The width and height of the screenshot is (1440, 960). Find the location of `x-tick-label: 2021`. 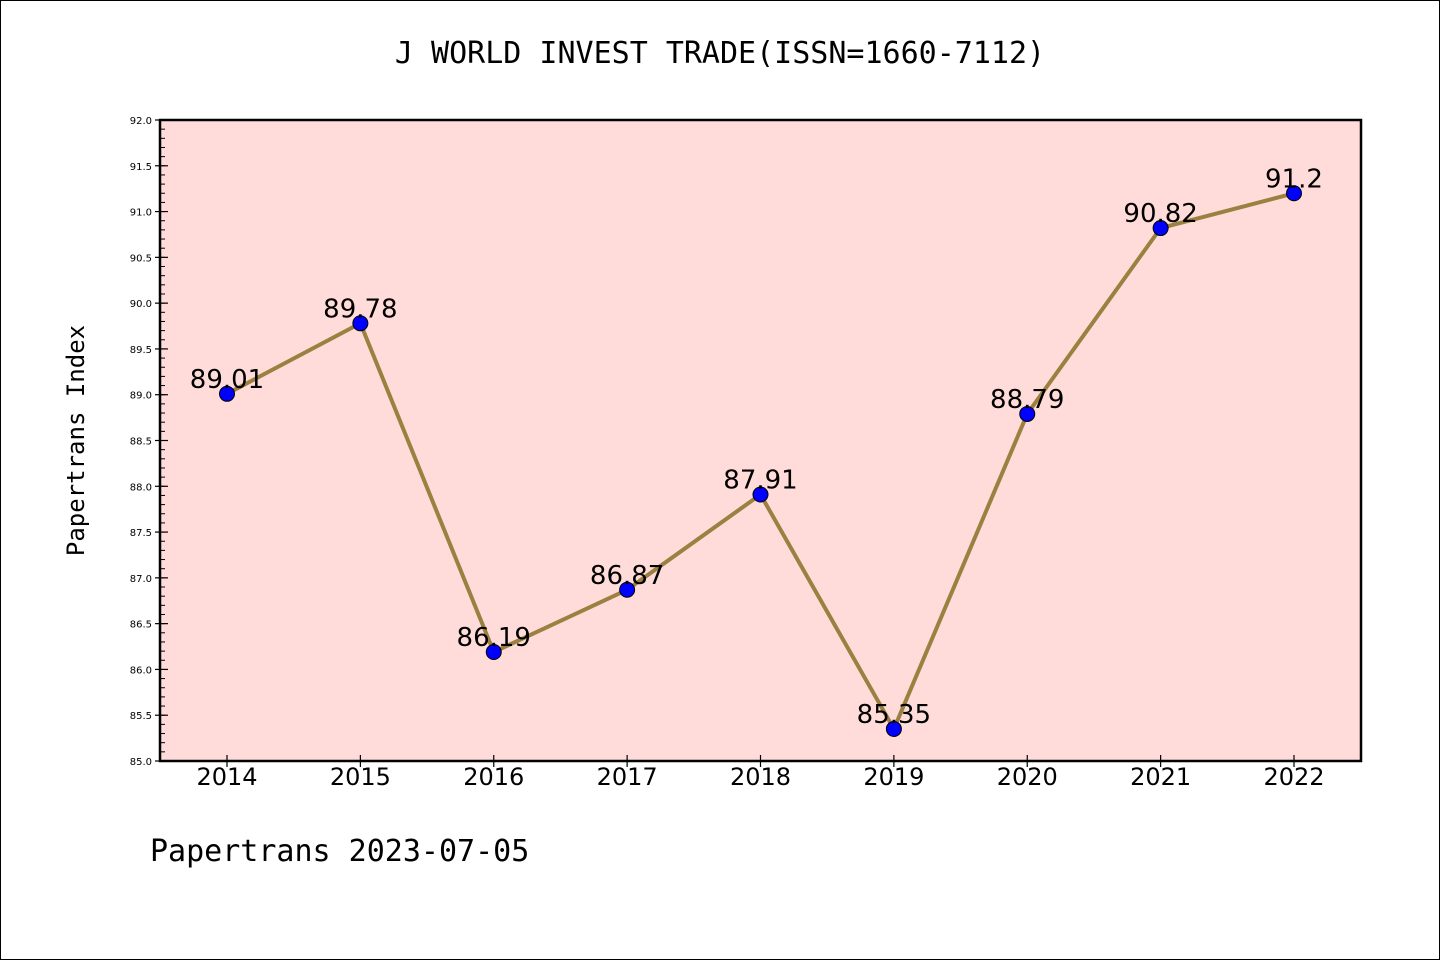

x-tick-label: 2021 is located at coordinates (1160, 777).